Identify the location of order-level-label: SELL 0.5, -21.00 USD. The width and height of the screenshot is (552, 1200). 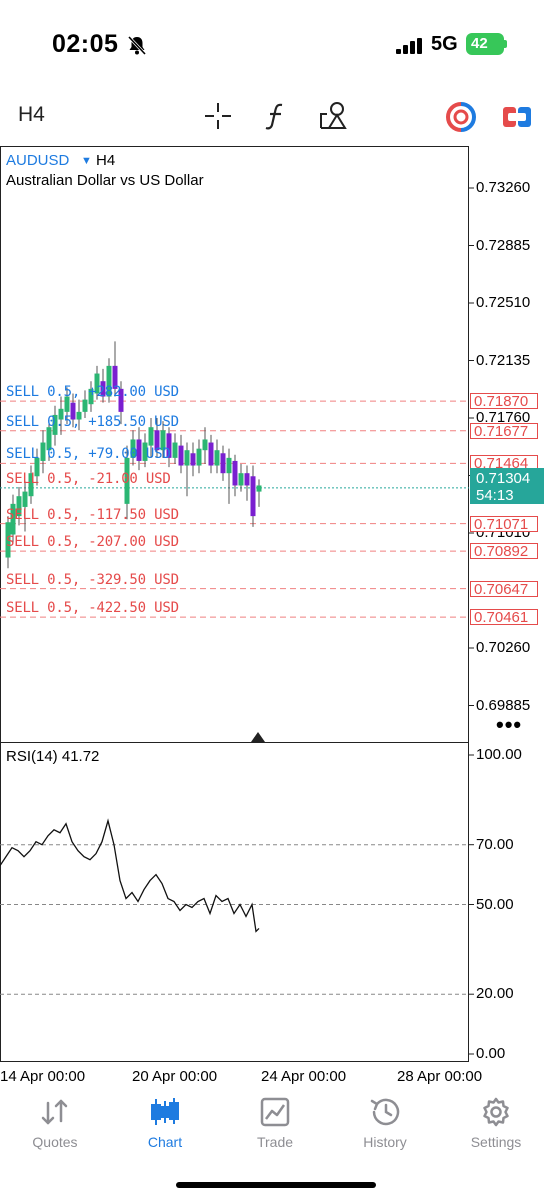
(88, 478).